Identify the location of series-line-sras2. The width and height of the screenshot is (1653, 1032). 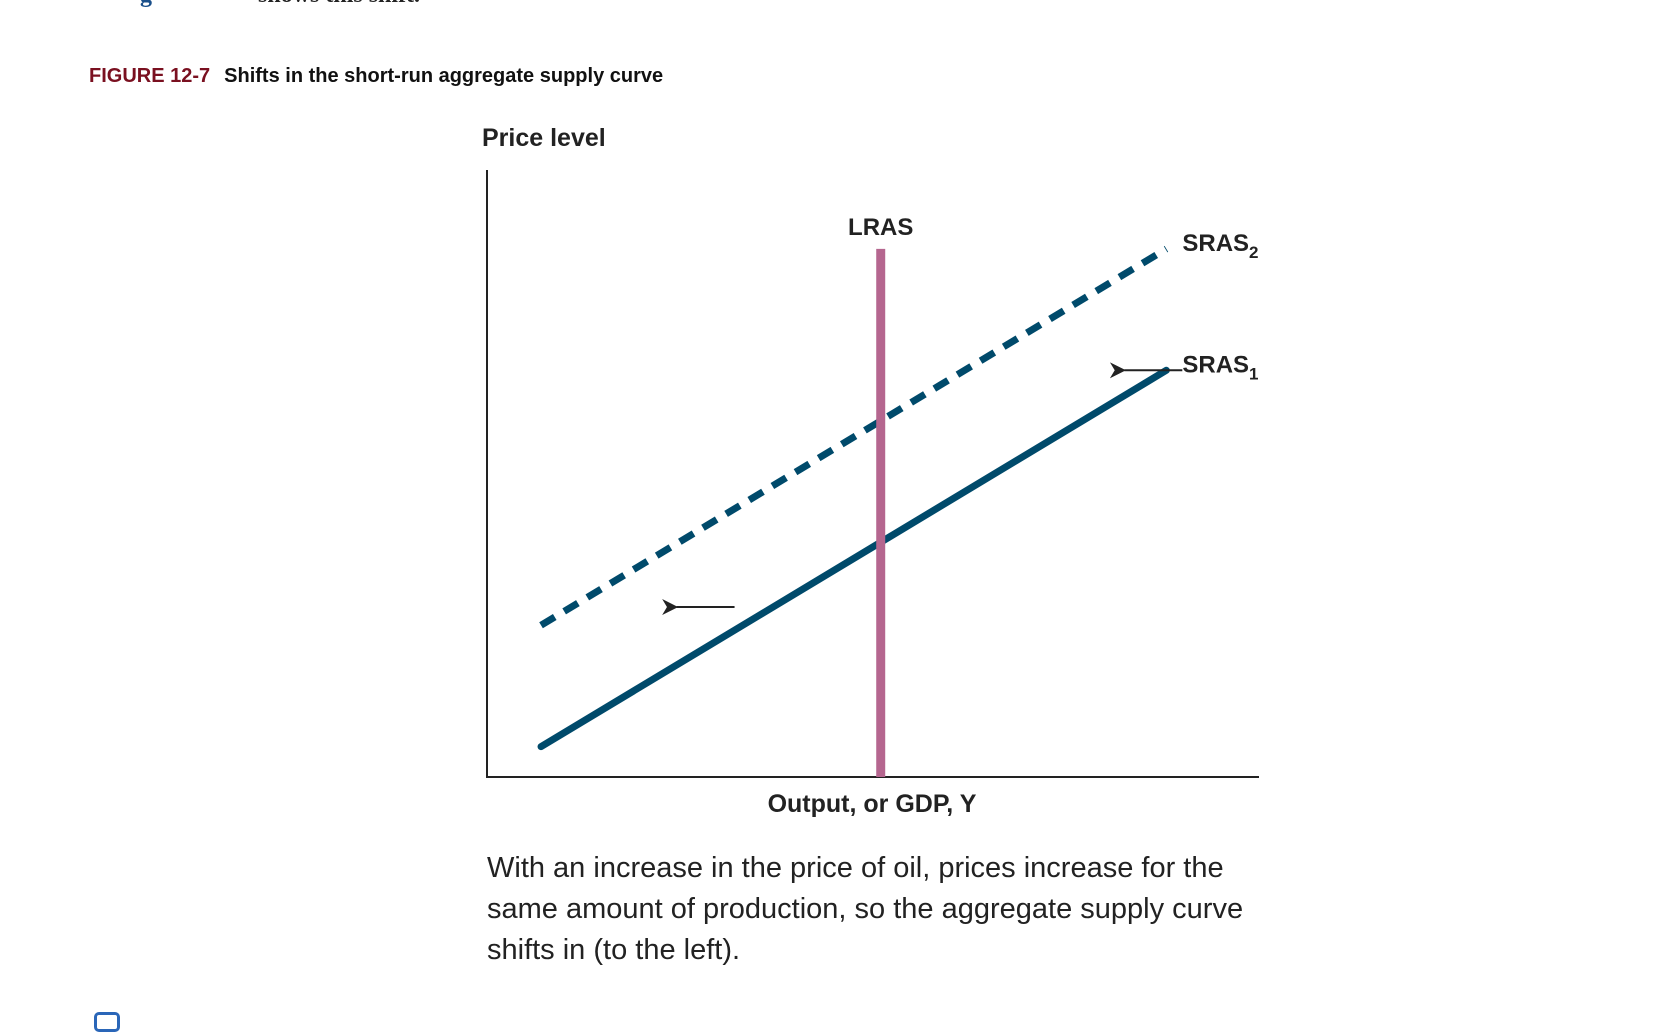
(854, 437).